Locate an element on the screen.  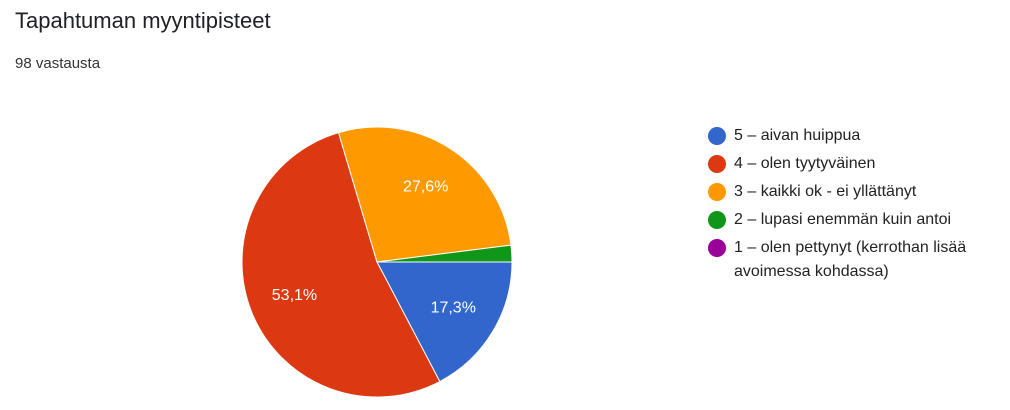
legend-item: 2 – lupasi enemmän kuin antoi is located at coordinates (858, 220).